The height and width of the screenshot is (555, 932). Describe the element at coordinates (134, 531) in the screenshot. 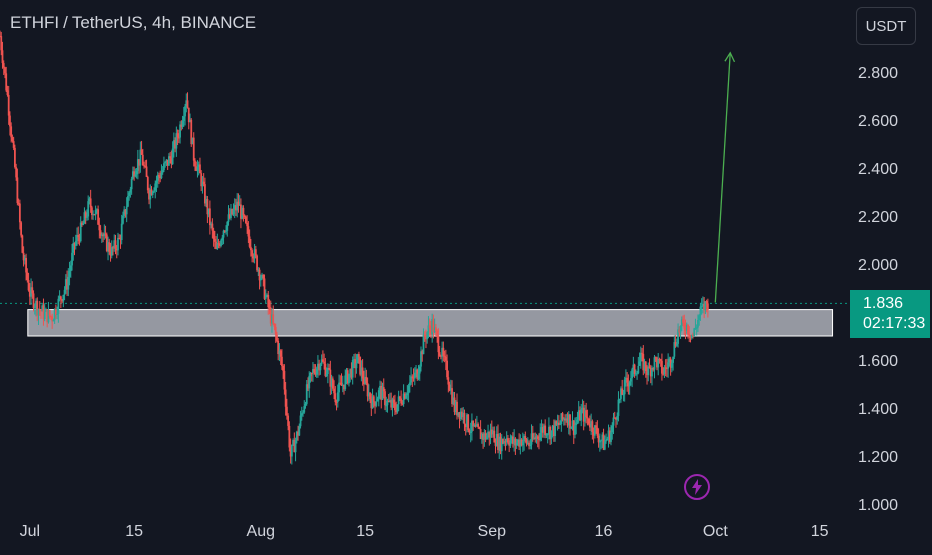

I see `x-tick-label: 15` at that location.